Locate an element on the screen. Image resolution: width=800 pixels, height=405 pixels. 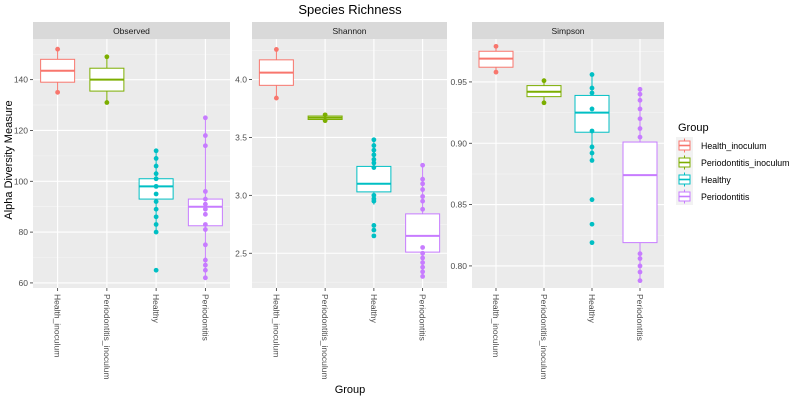
y-tick-label: 60 is located at coordinates (24, 283).